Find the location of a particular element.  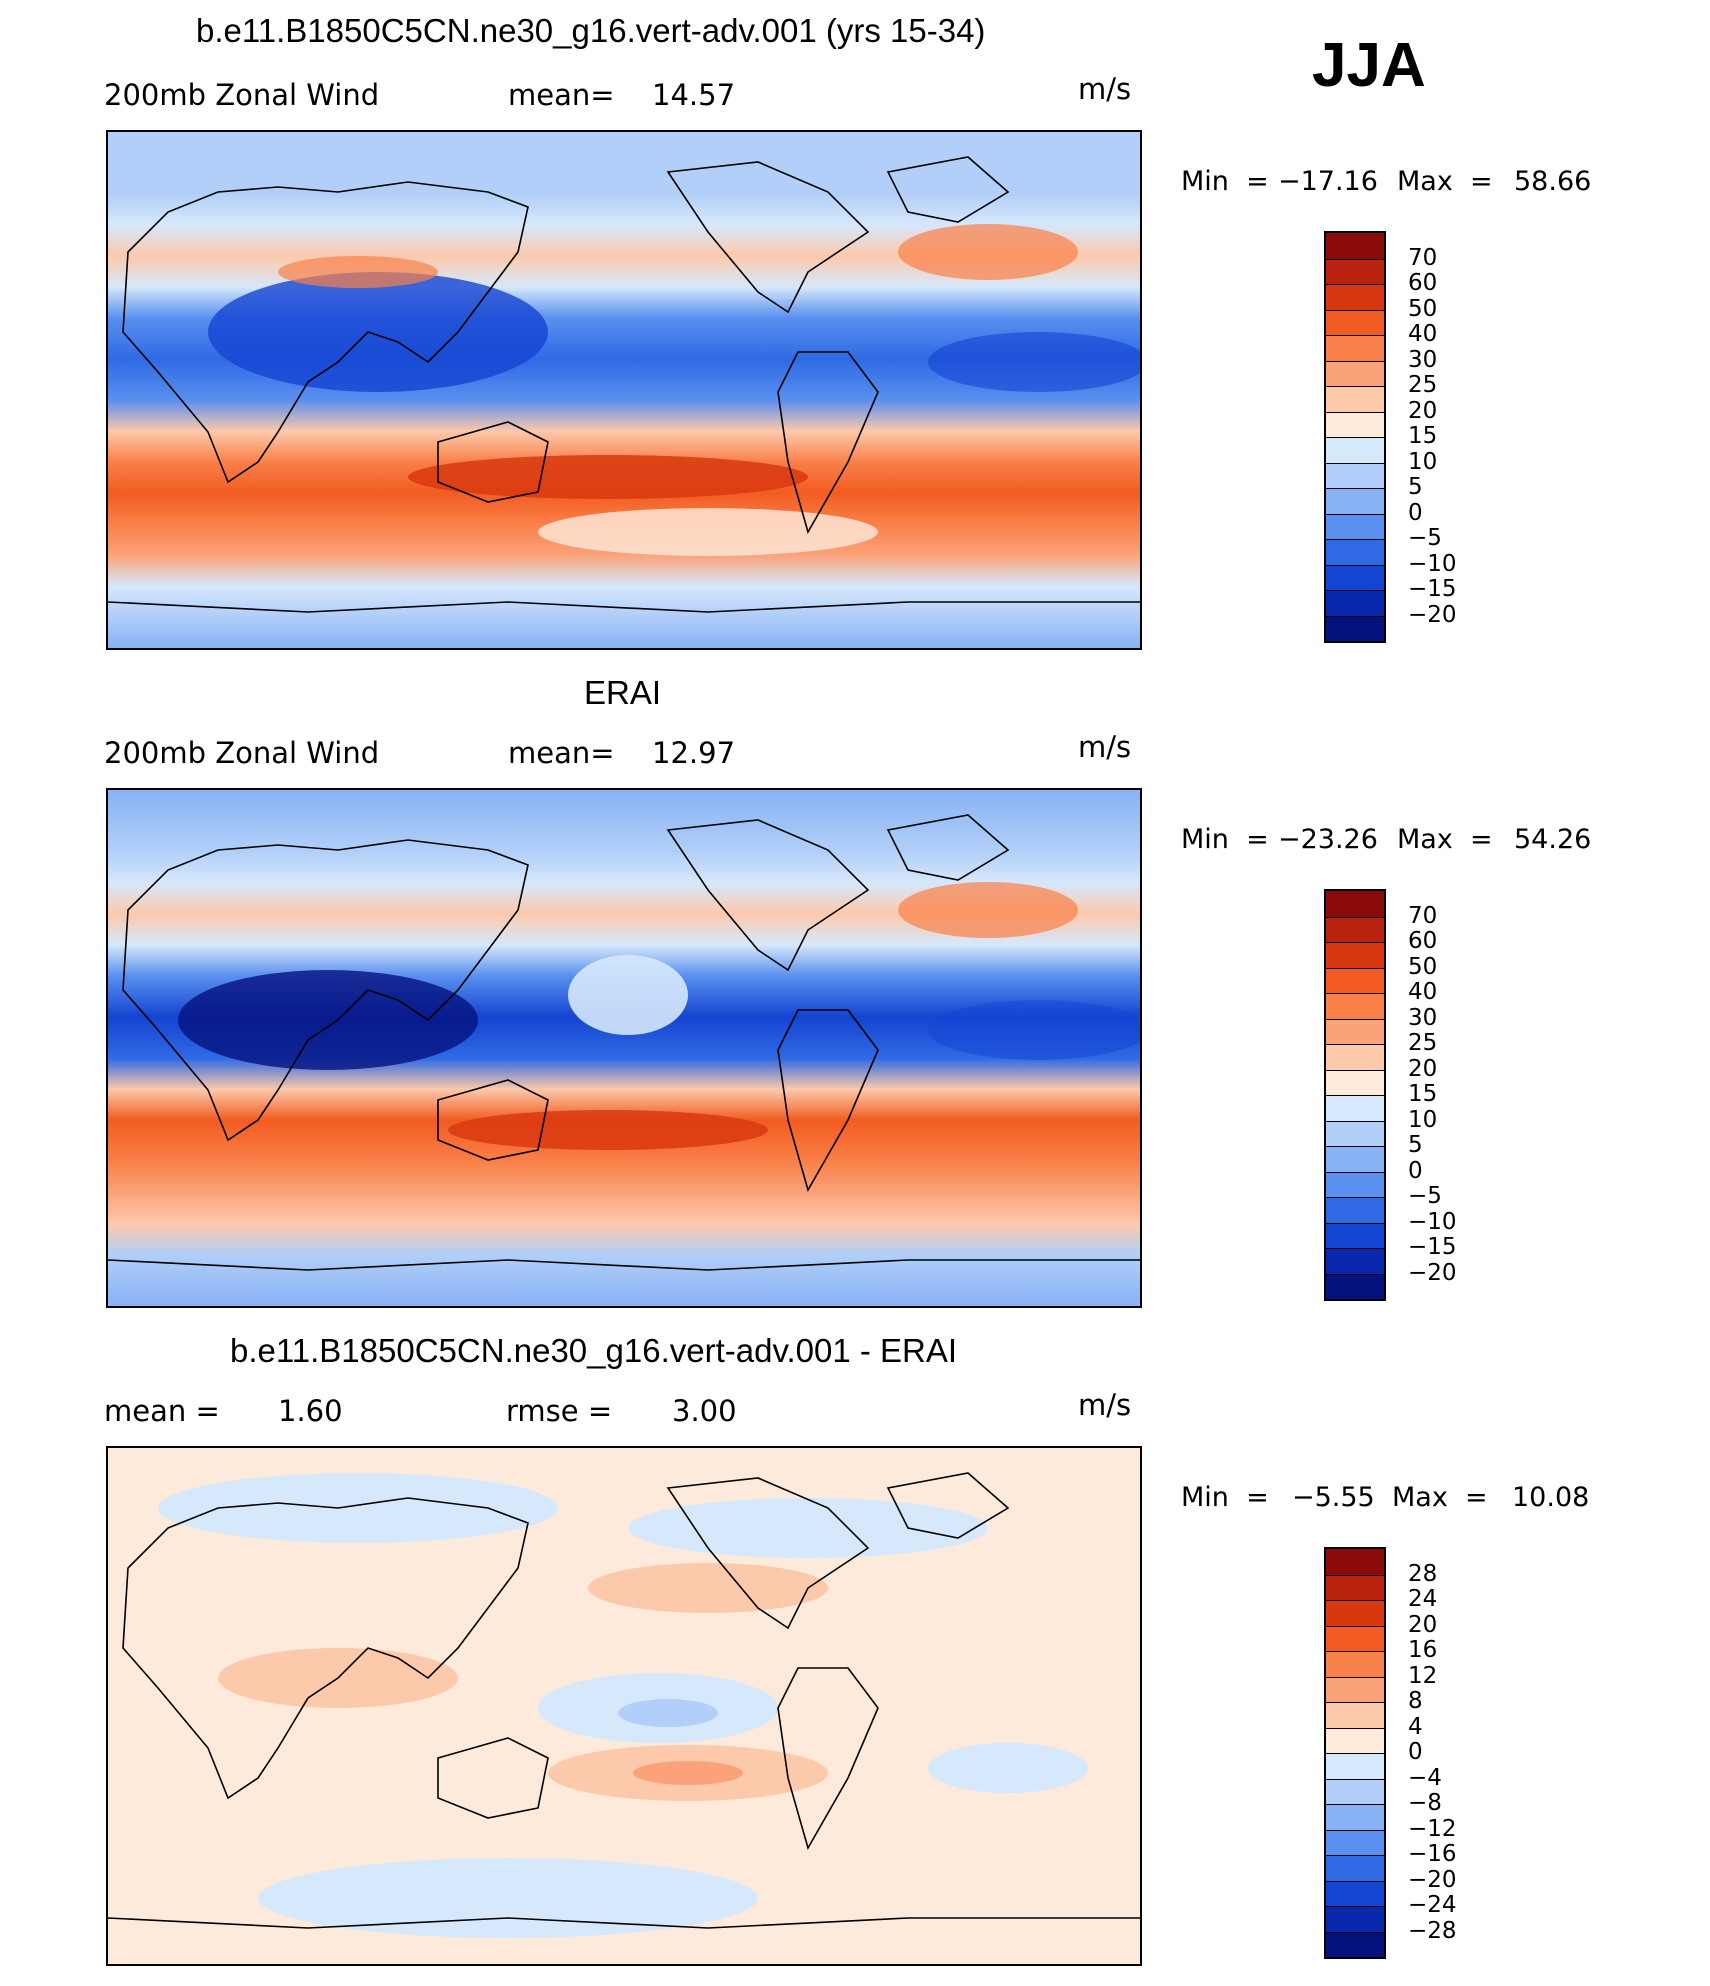

panel2-variable: 200mb Zonal Wind is located at coordinates (242, 753).